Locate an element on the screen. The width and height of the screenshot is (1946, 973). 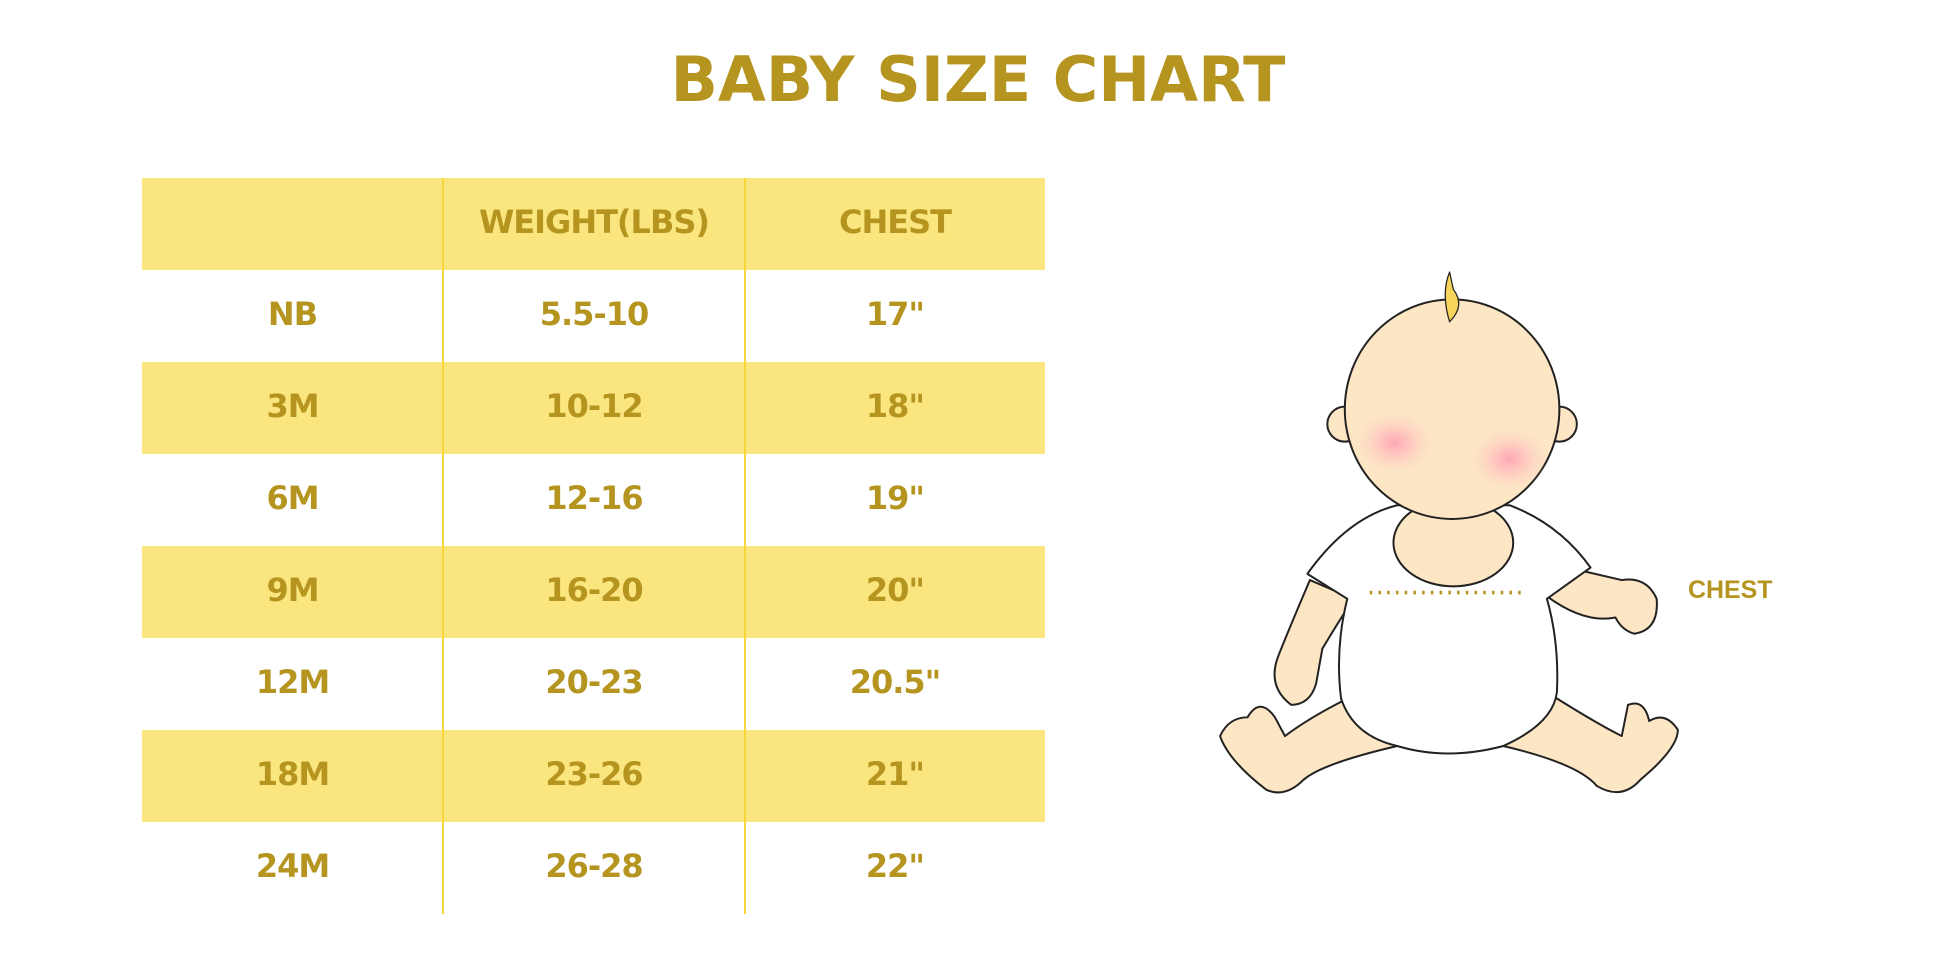
table-cell: 12M is located at coordinates (292, 682).